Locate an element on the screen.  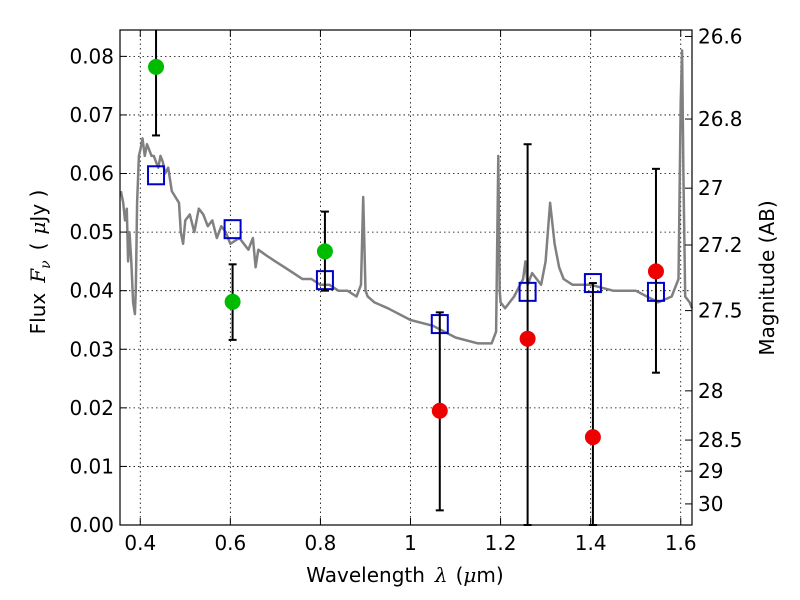
y2-tick-label: 28.5 is located at coordinates (720, 440).